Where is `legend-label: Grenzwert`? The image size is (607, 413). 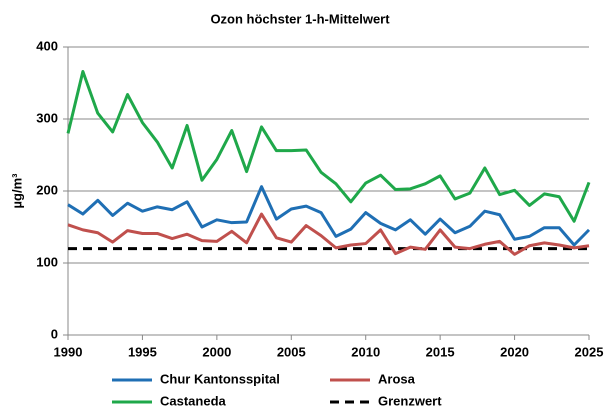 legend-label: Grenzwert is located at coordinates (410, 400).